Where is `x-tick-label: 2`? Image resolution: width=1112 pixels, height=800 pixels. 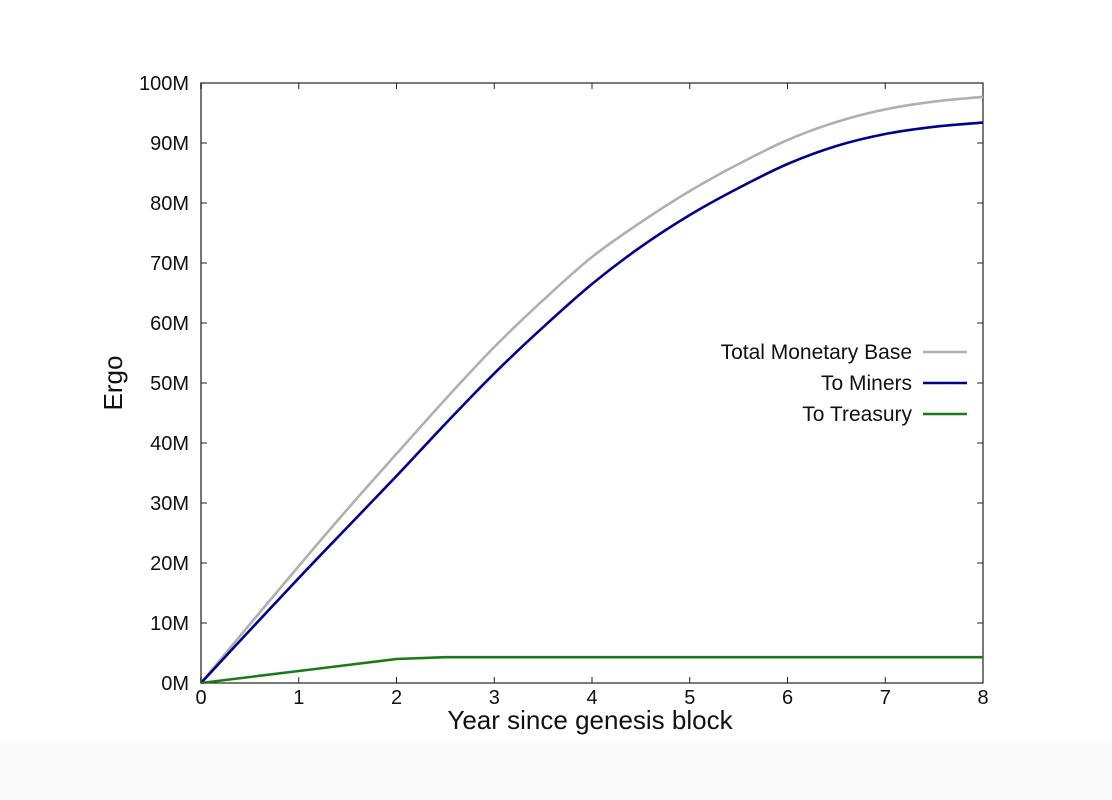
x-tick-label: 2 is located at coordinates (396, 698).